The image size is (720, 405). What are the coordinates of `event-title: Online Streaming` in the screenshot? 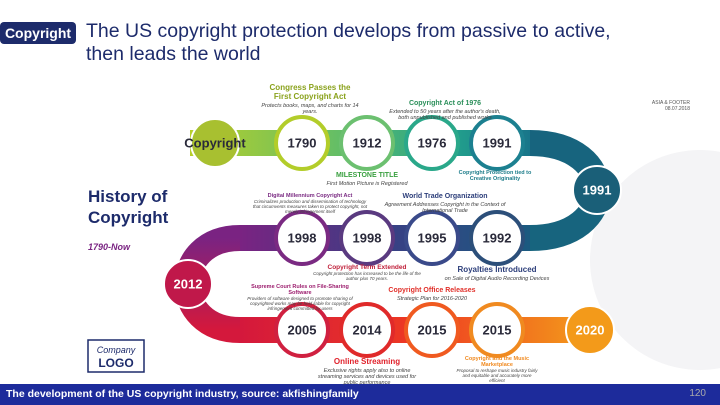 It's located at (367, 361).